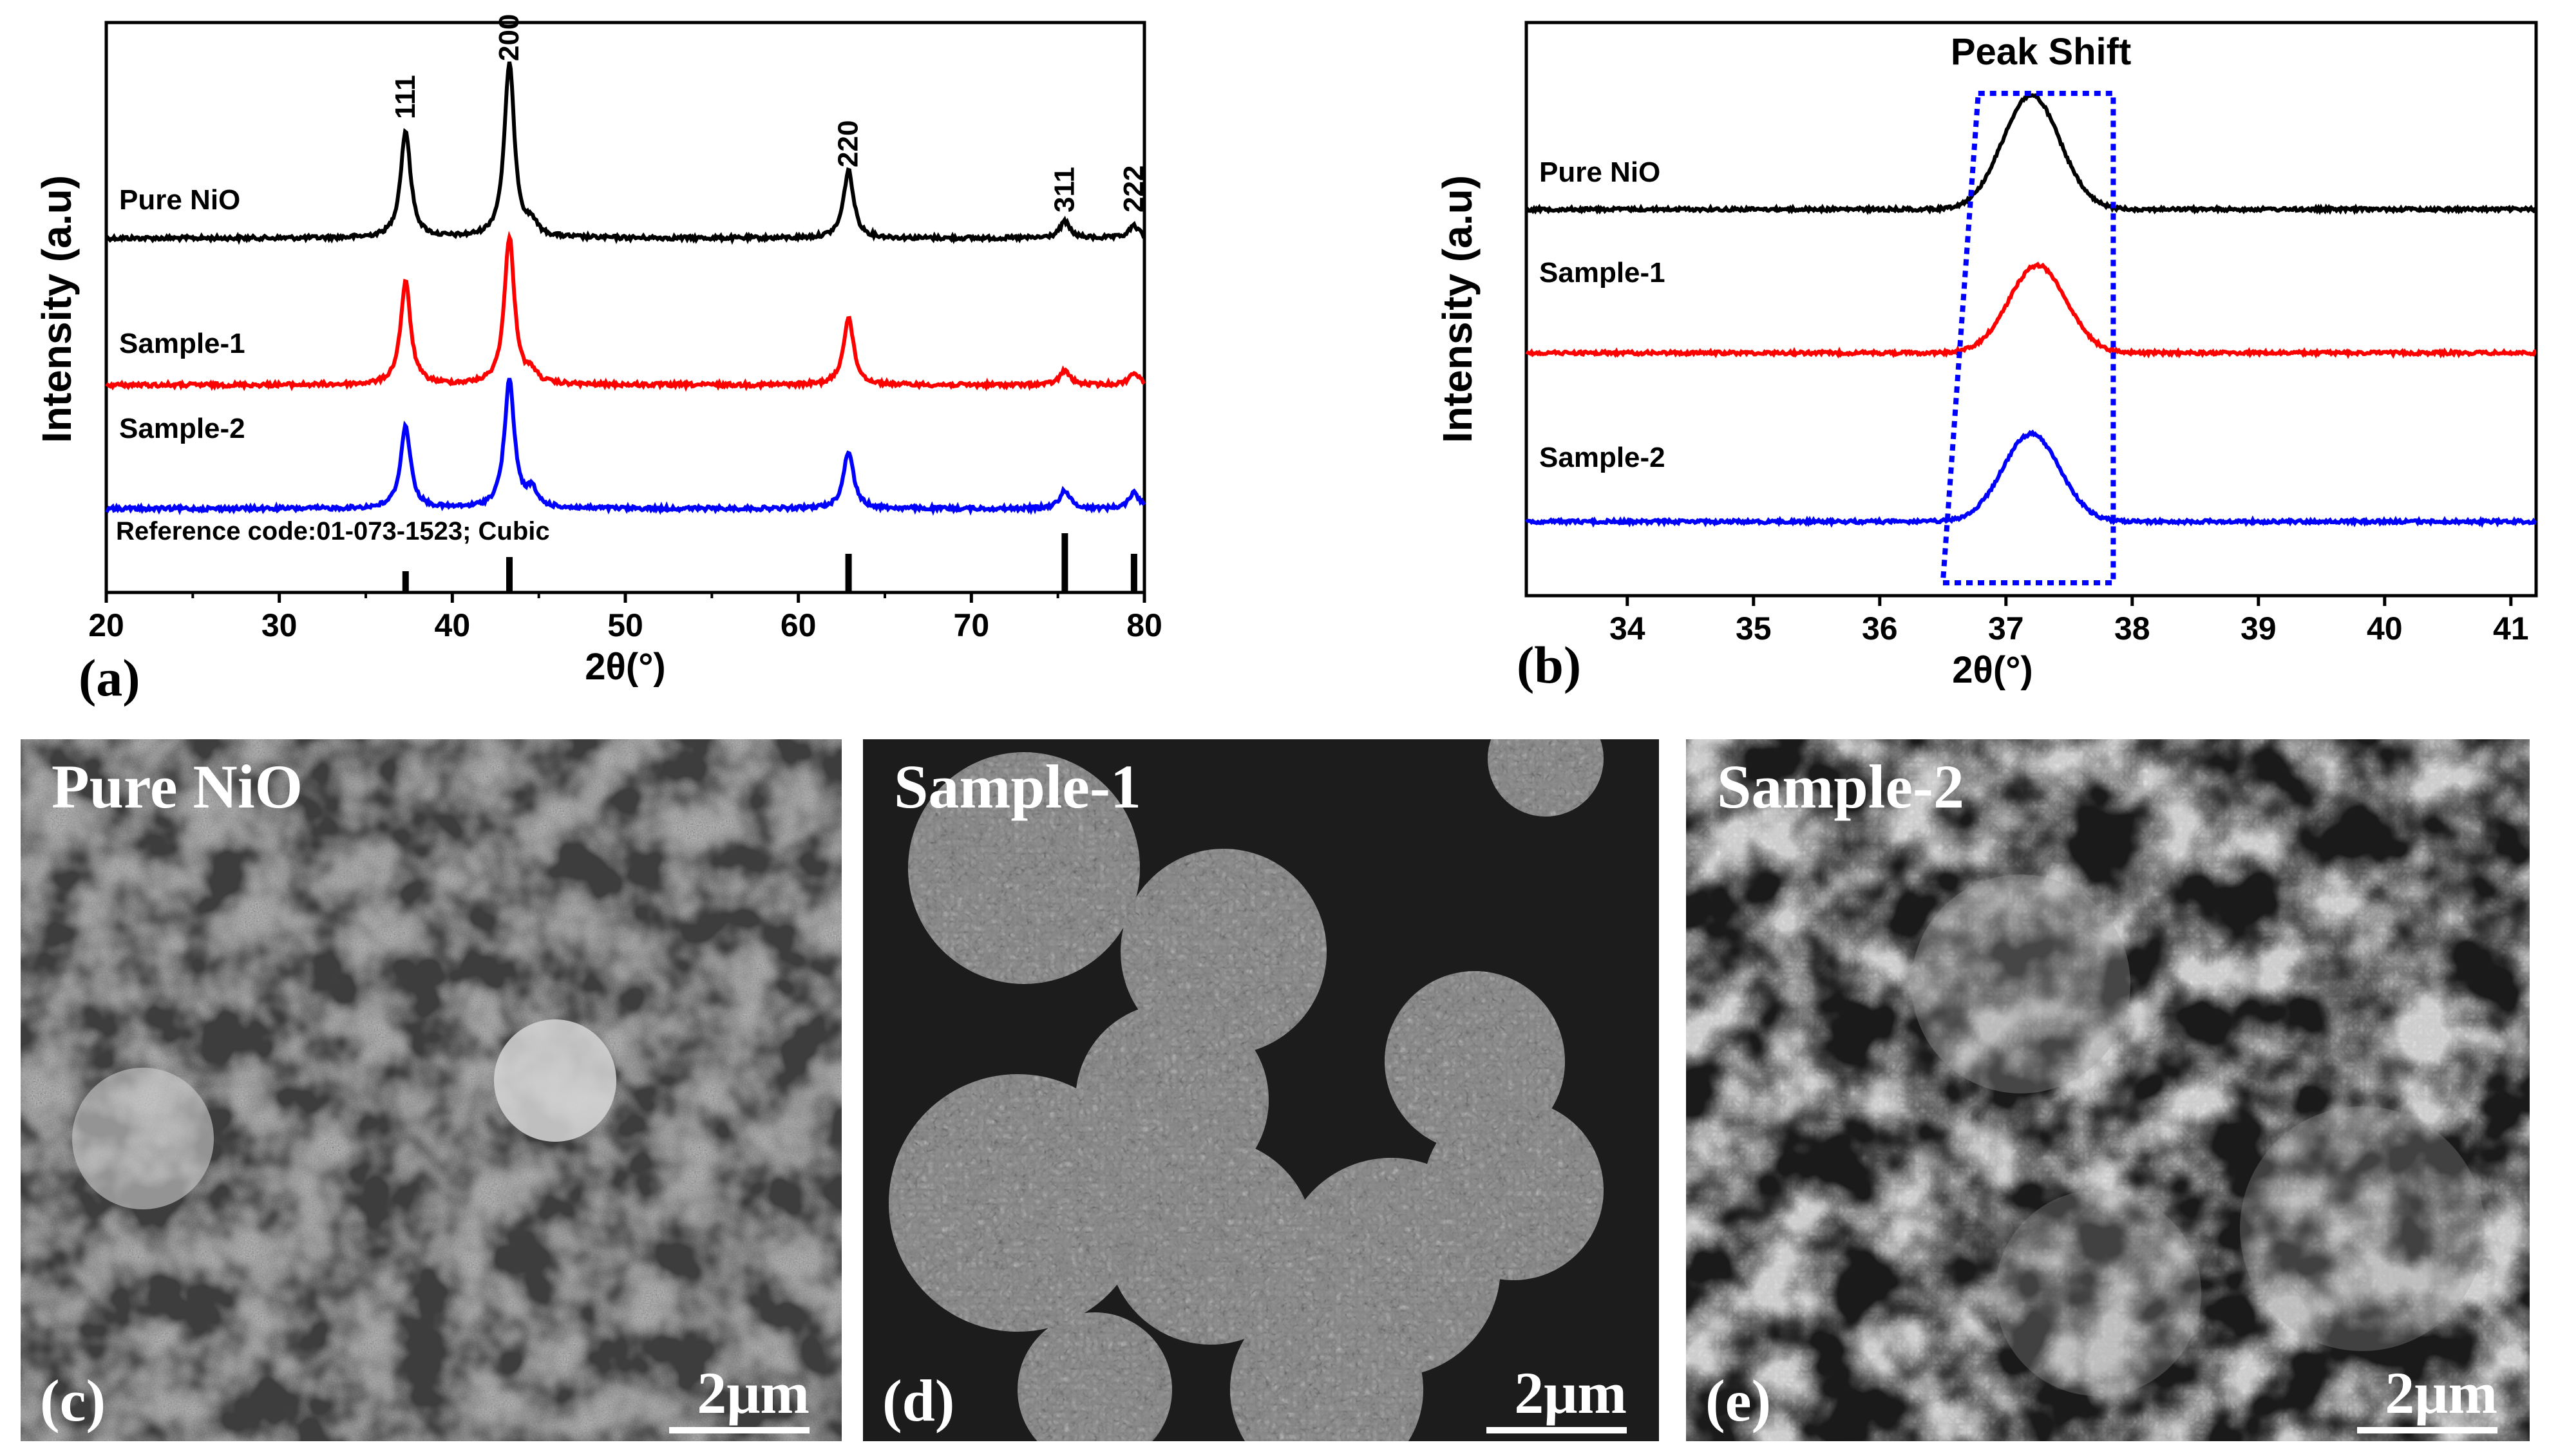  I want to click on peak-label: 200, so click(509, 37).